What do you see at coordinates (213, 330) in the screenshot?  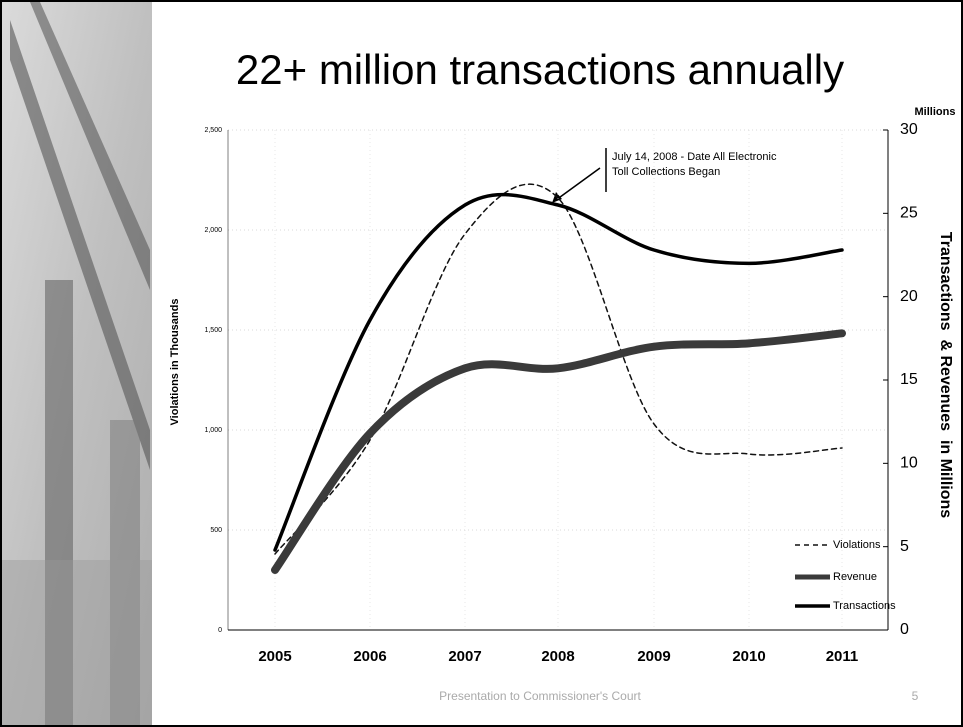 I see `y-tick-label: 1,500` at bounding box center [213, 330].